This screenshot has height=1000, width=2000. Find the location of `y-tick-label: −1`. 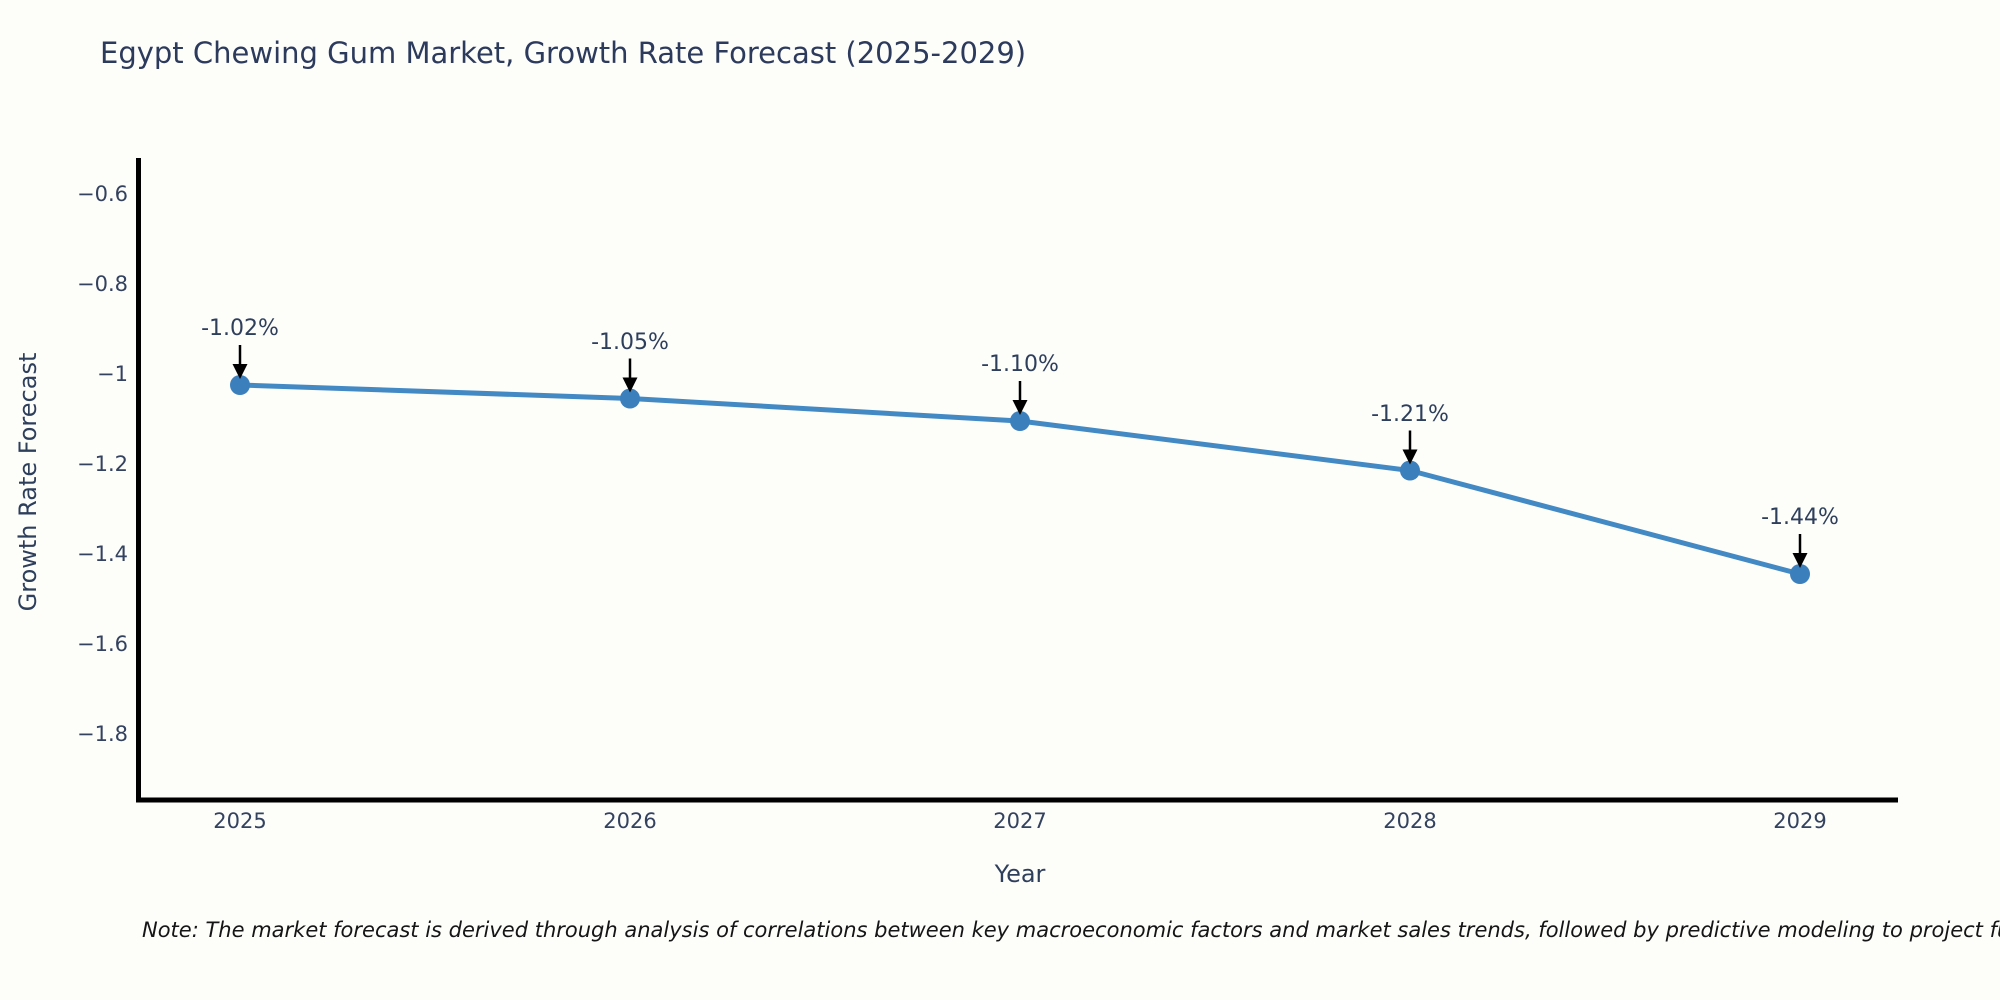

y-tick-label: −1 is located at coordinates (112, 374).